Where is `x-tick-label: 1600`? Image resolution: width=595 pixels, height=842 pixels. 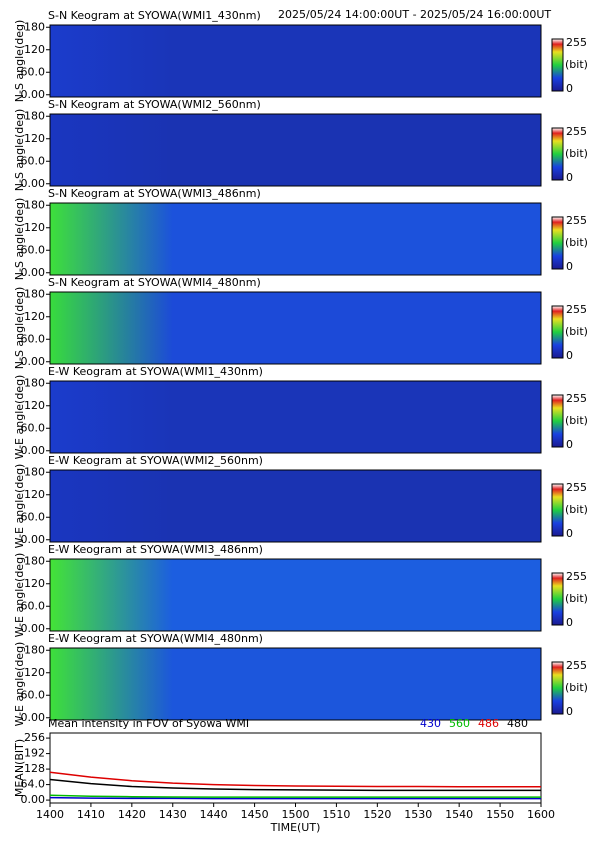
x-tick-label: 1600 is located at coordinates (541, 814).